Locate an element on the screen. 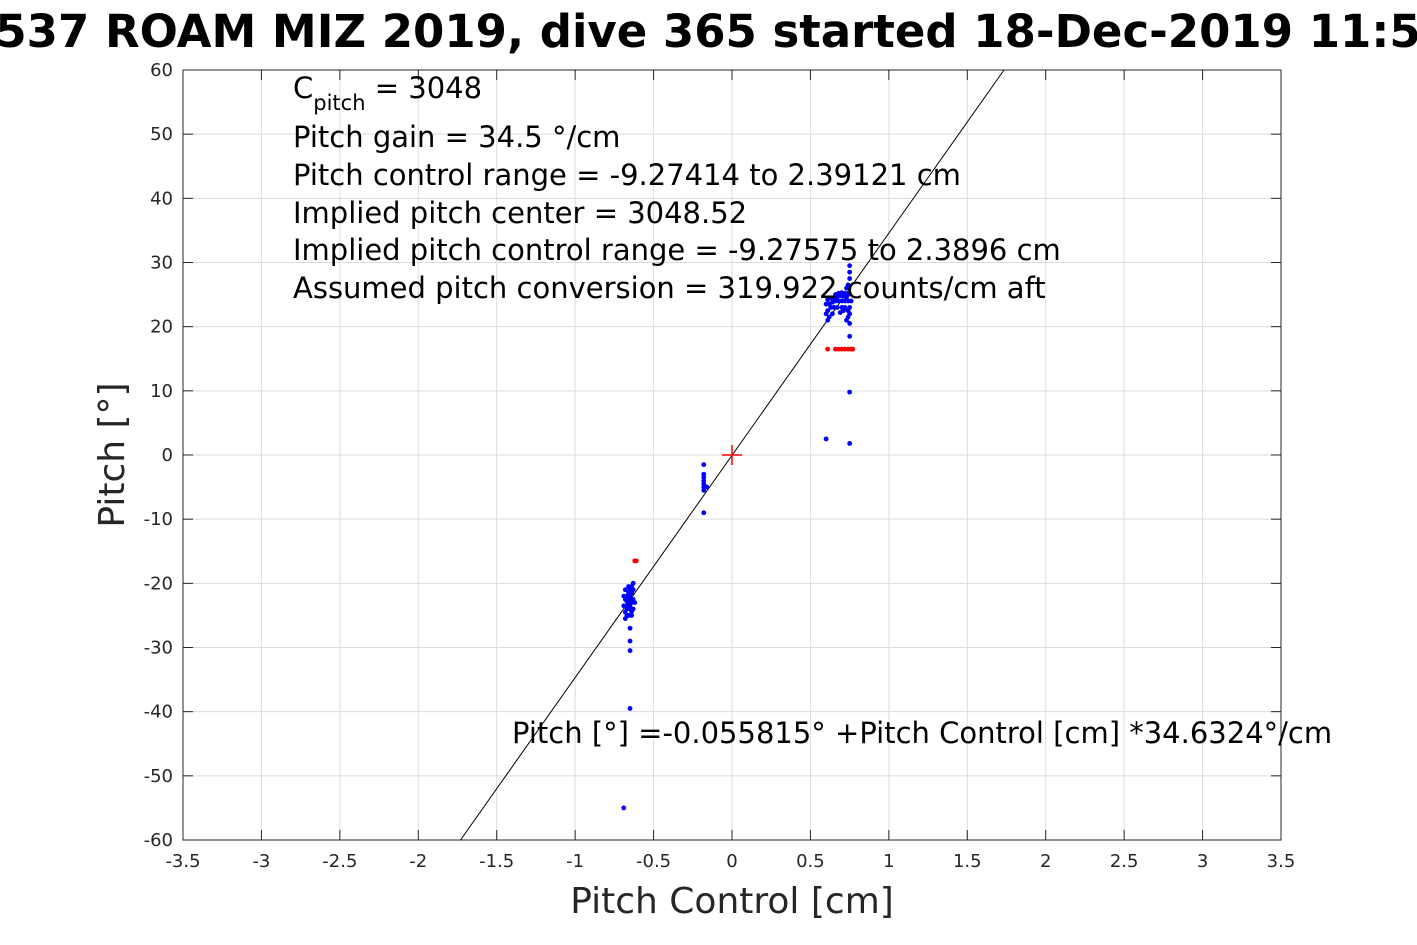 This screenshot has height=945, width=1417. x-tick-label: 1 is located at coordinates (888, 861).